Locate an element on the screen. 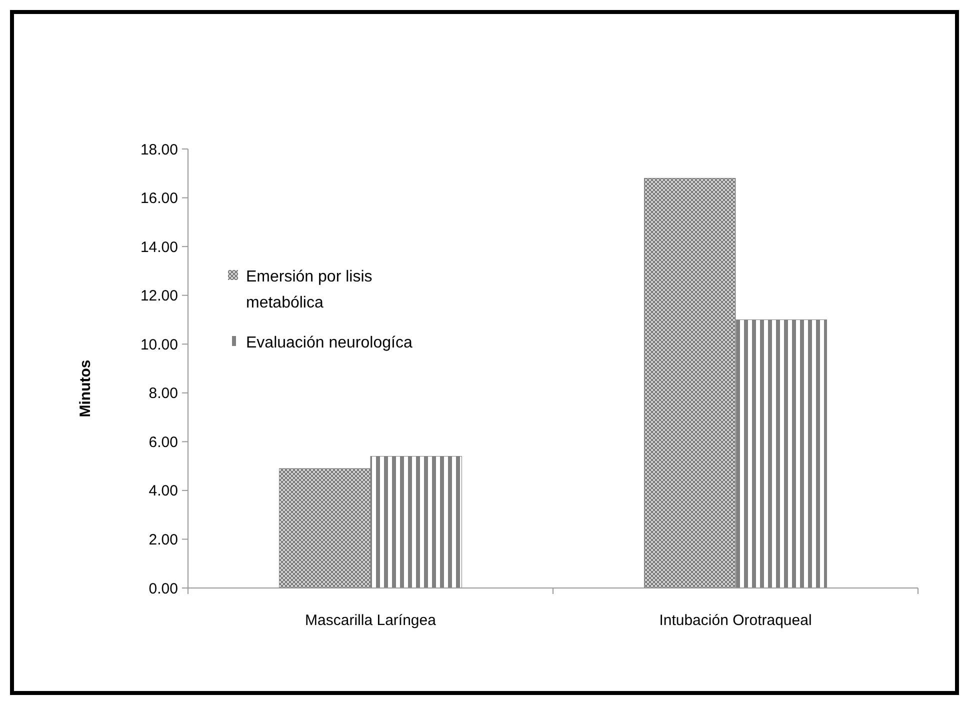 The width and height of the screenshot is (971, 707). y-tick-label: 10.00 is located at coordinates (159, 345).